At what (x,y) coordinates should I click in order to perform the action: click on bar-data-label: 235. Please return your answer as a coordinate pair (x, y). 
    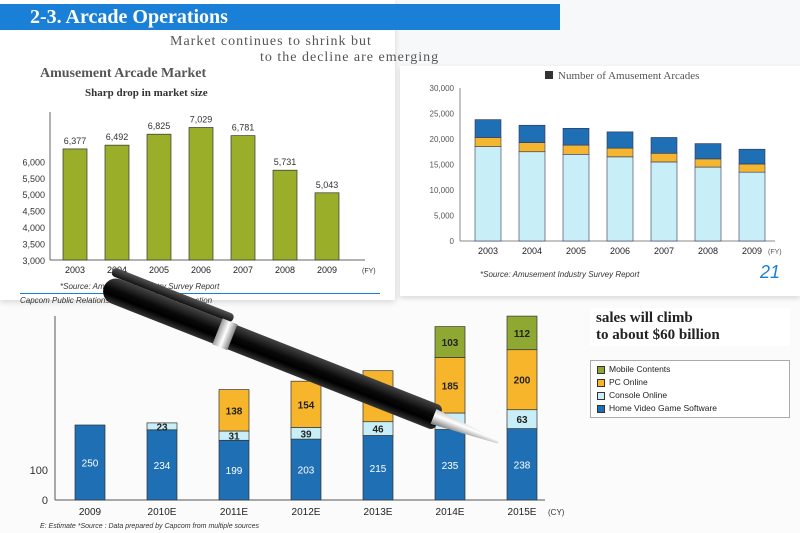
    Looking at the image, I should click on (450, 466).